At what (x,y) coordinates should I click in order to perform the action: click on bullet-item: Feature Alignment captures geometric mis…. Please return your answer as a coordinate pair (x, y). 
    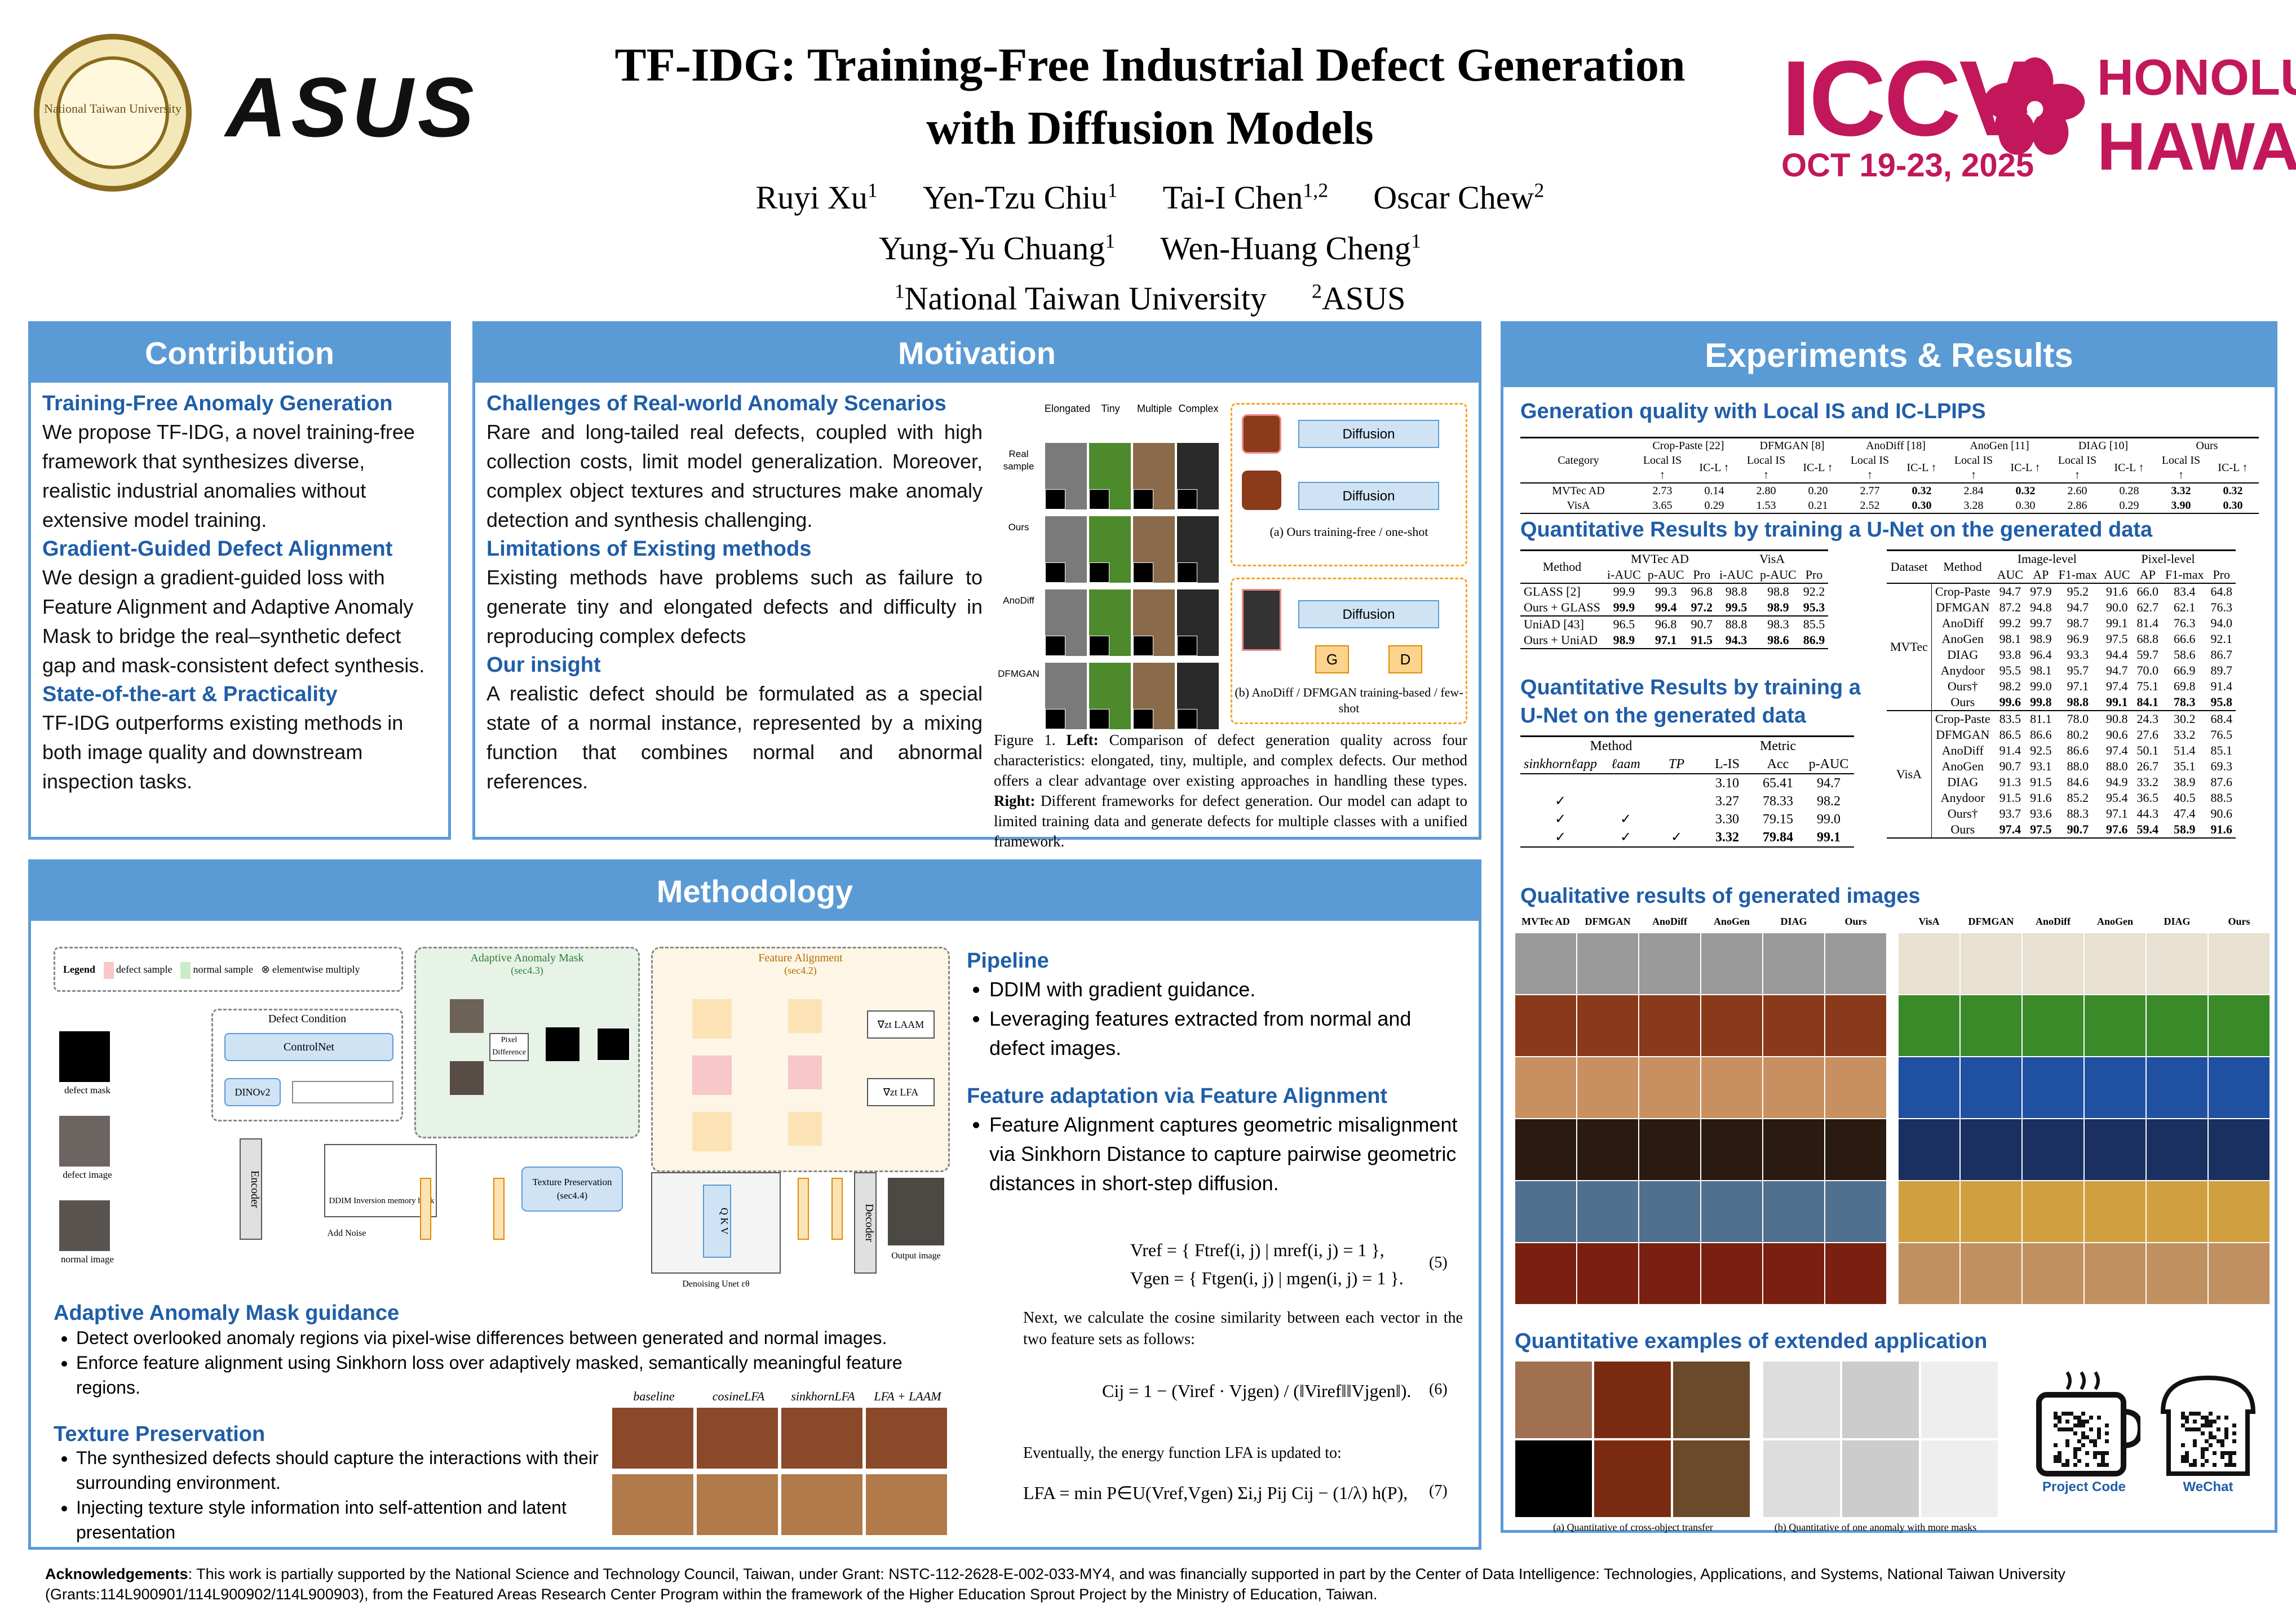
    Looking at the image, I should click on (1226, 1154).